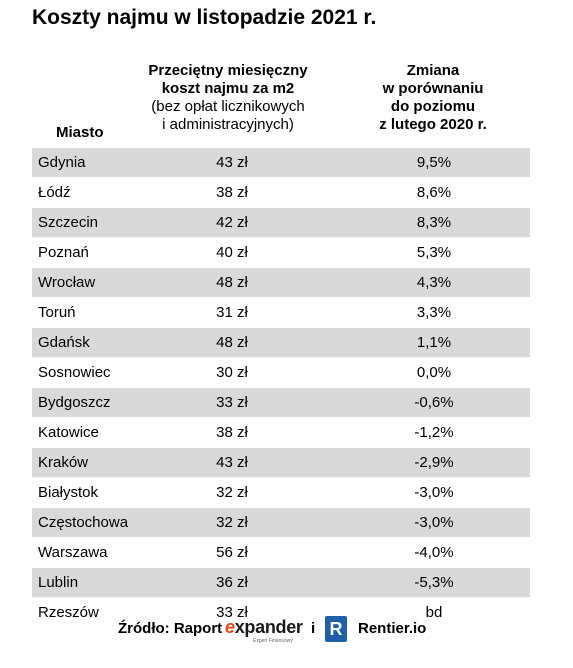 The width and height of the screenshot is (573, 668). I want to click on table-row: Gdańsk 48 zł 1,1%, so click(281, 343).